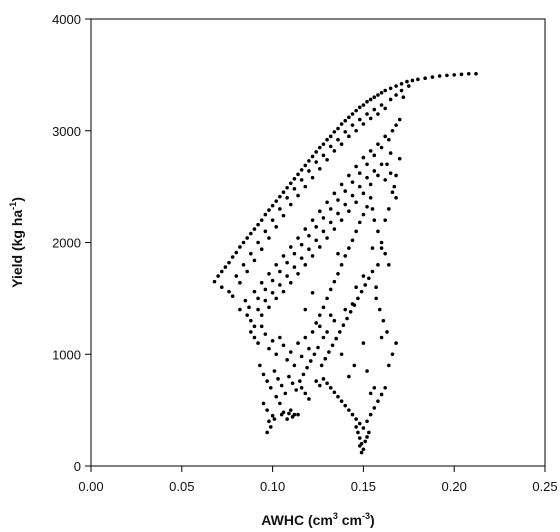 This screenshot has width=560, height=532. What do you see at coordinates (71, 243) in the screenshot?
I see `y-axis-ticks: 0 1000 2000 3000 4000` at bounding box center [71, 243].